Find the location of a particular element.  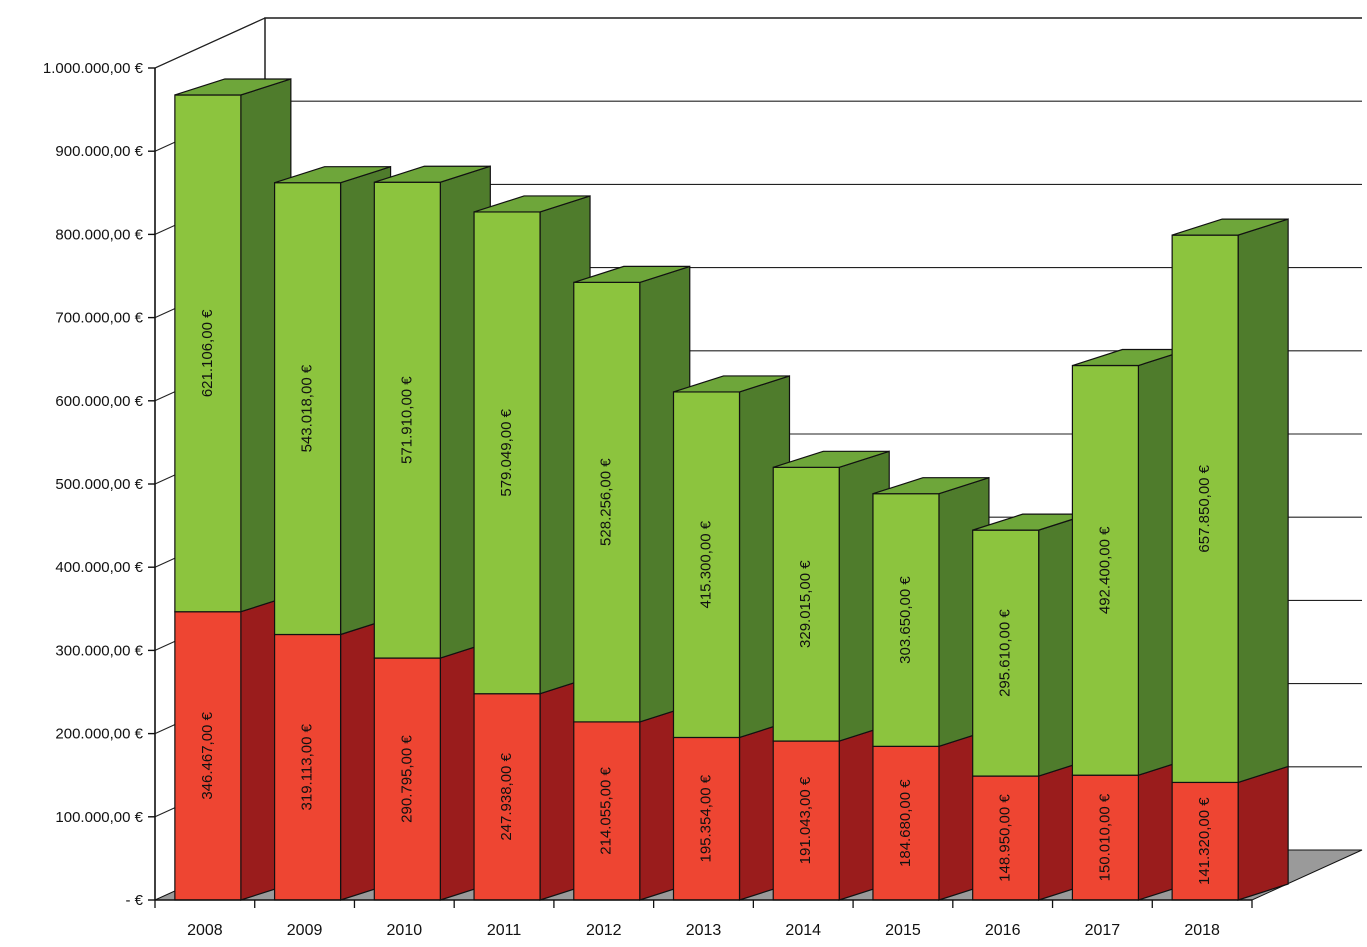

data-label: 290.795,00 € is located at coordinates (406, 779).